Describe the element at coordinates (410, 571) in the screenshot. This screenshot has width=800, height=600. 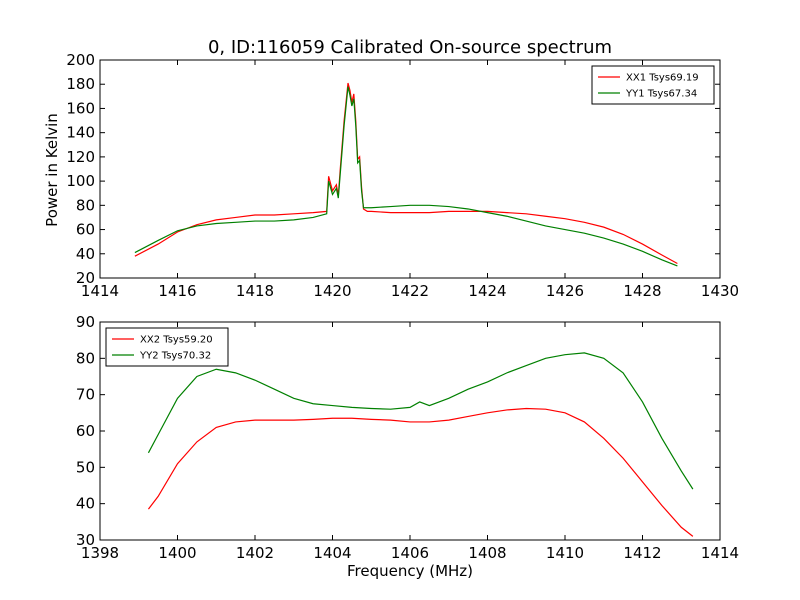
I see `x-axis-label: Frequency (MHz)` at that location.